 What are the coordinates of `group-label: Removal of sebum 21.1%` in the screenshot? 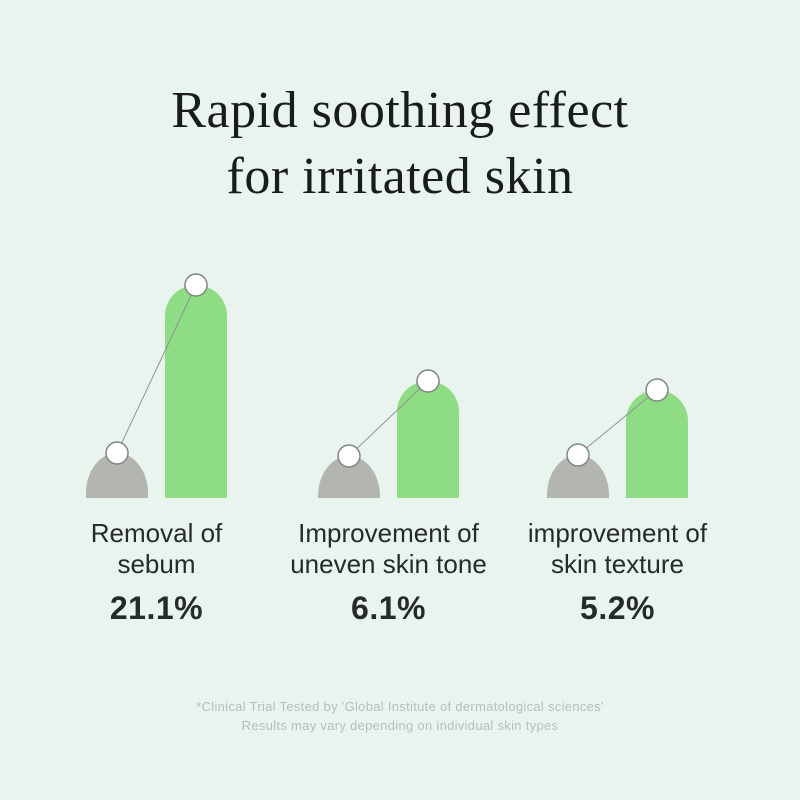 It's located at (157, 571).